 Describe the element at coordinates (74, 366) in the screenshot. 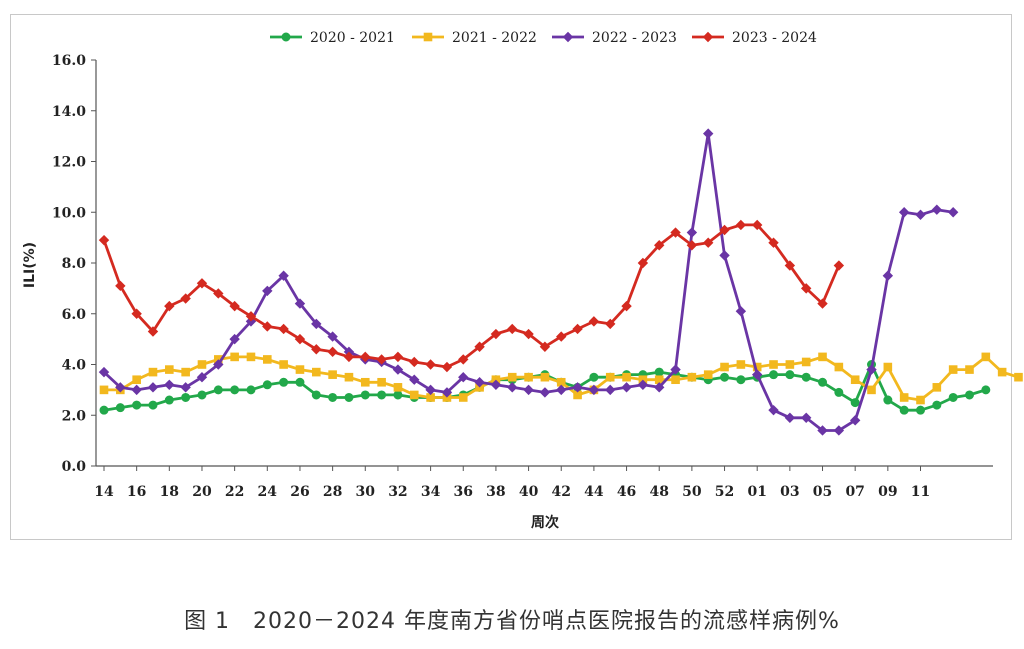

I see `y-tick-label: 4.0` at that location.